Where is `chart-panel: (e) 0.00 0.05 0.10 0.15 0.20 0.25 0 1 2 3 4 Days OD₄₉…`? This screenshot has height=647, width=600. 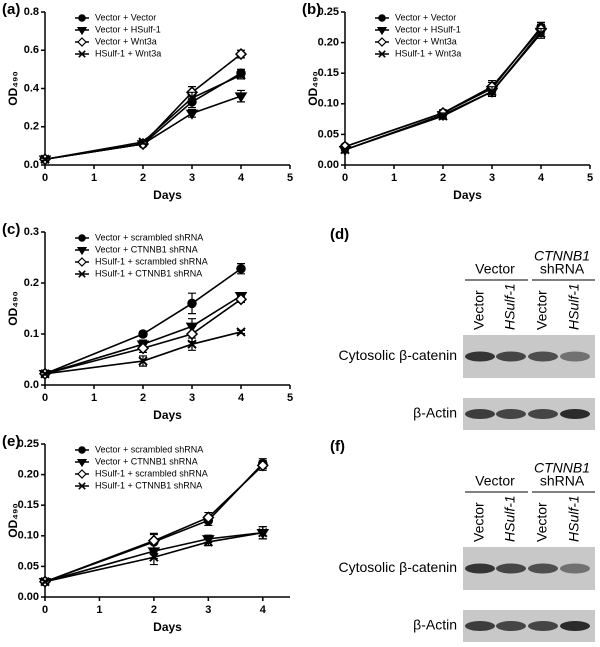 chart-panel: (e) 0.00 0.05 0.10 0.15 0.20 0.25 0 1 2 3 4 Days OD₄₉… is located at coordinates (146, 533).